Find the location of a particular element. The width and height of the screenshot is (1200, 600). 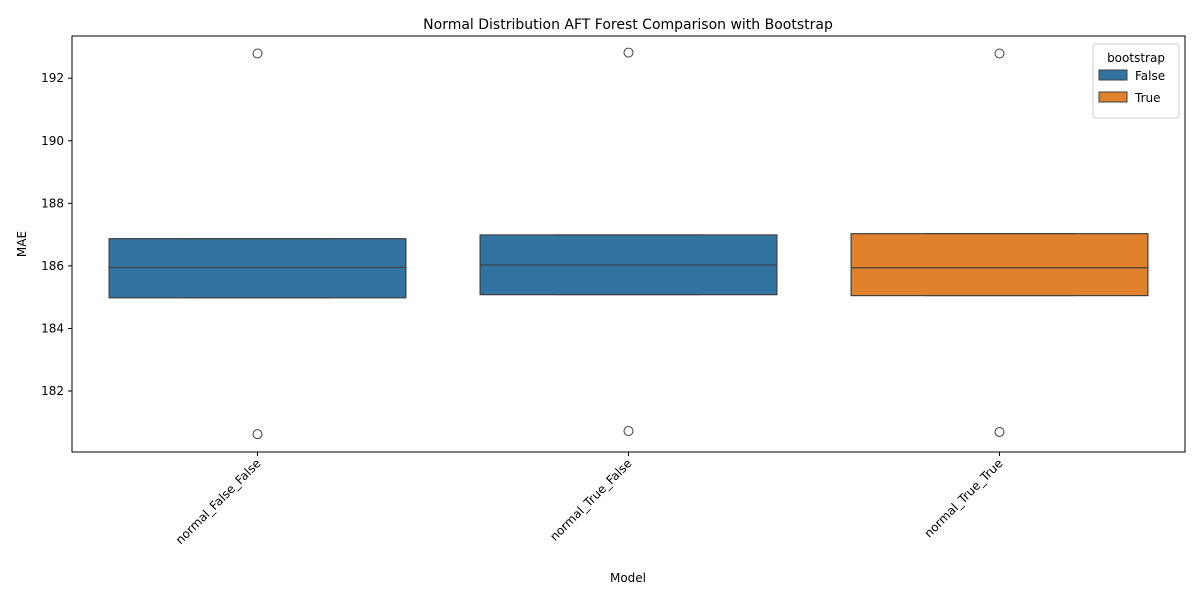

legend-label: True is located at coordinates (1147, 98).